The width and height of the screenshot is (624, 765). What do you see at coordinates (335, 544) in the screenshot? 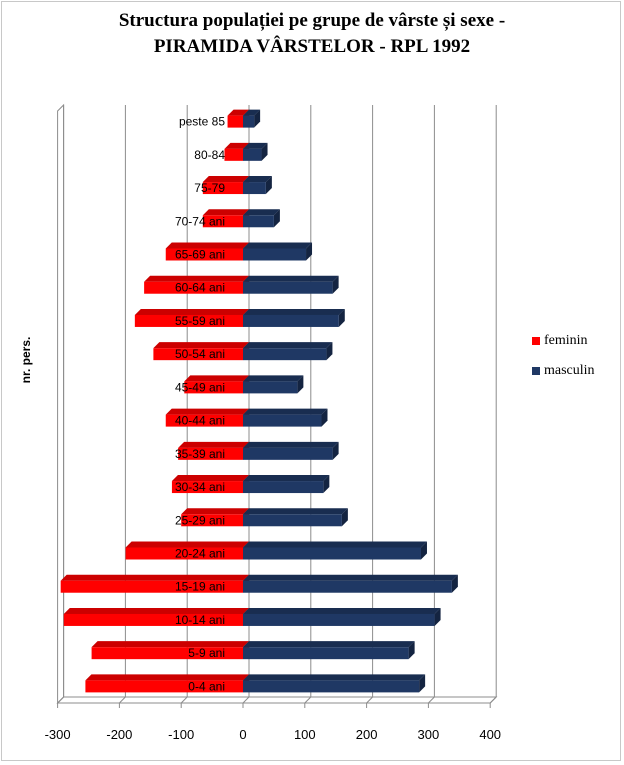
I see `bar-masculin-4-top` at bounding box center [335, 544].